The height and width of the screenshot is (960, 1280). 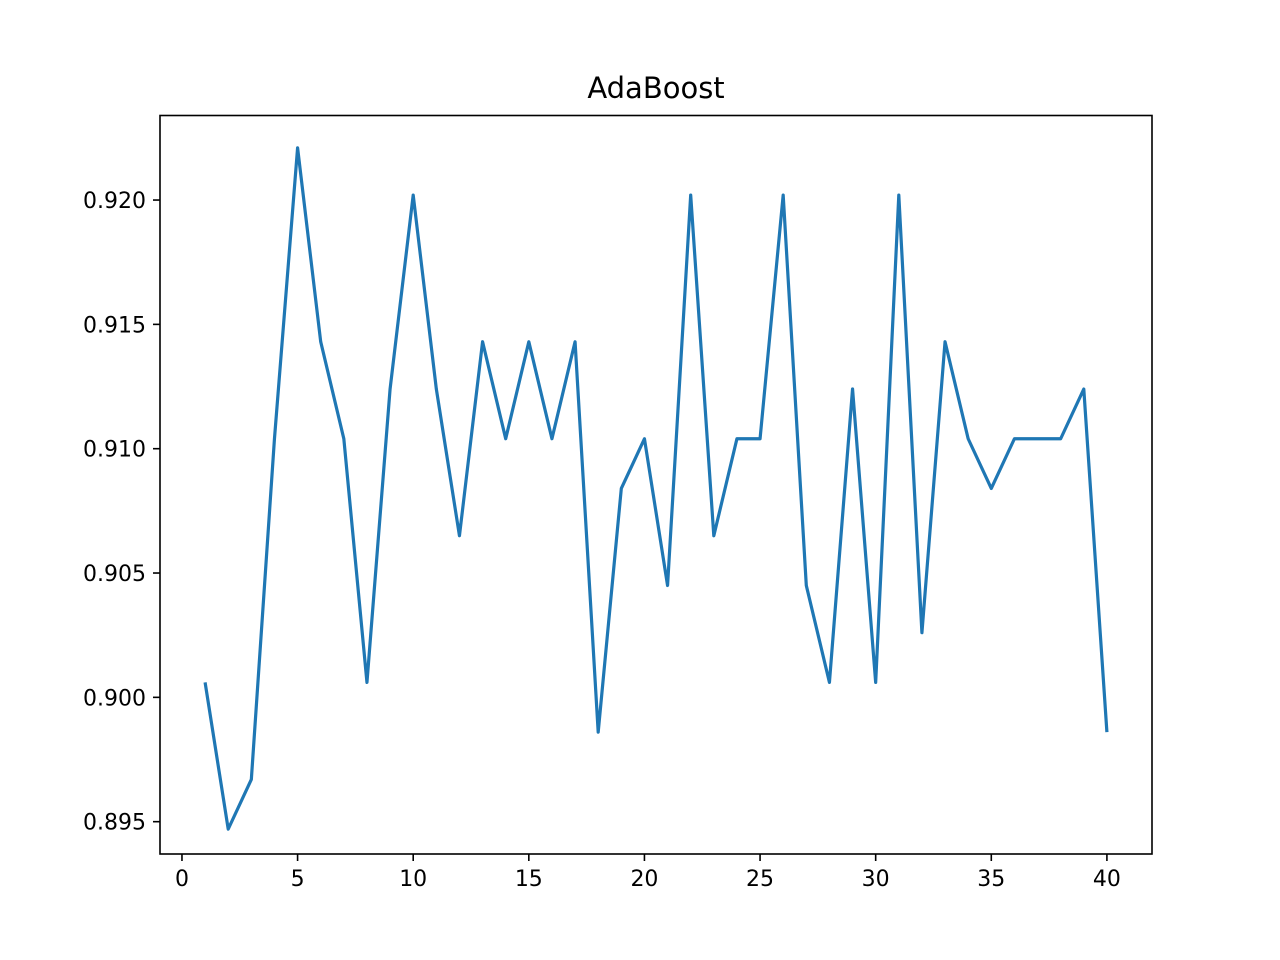 I want to click on x-axis: 0 5 10 15 20 25 30 35 40, so click(x=648, y=873).